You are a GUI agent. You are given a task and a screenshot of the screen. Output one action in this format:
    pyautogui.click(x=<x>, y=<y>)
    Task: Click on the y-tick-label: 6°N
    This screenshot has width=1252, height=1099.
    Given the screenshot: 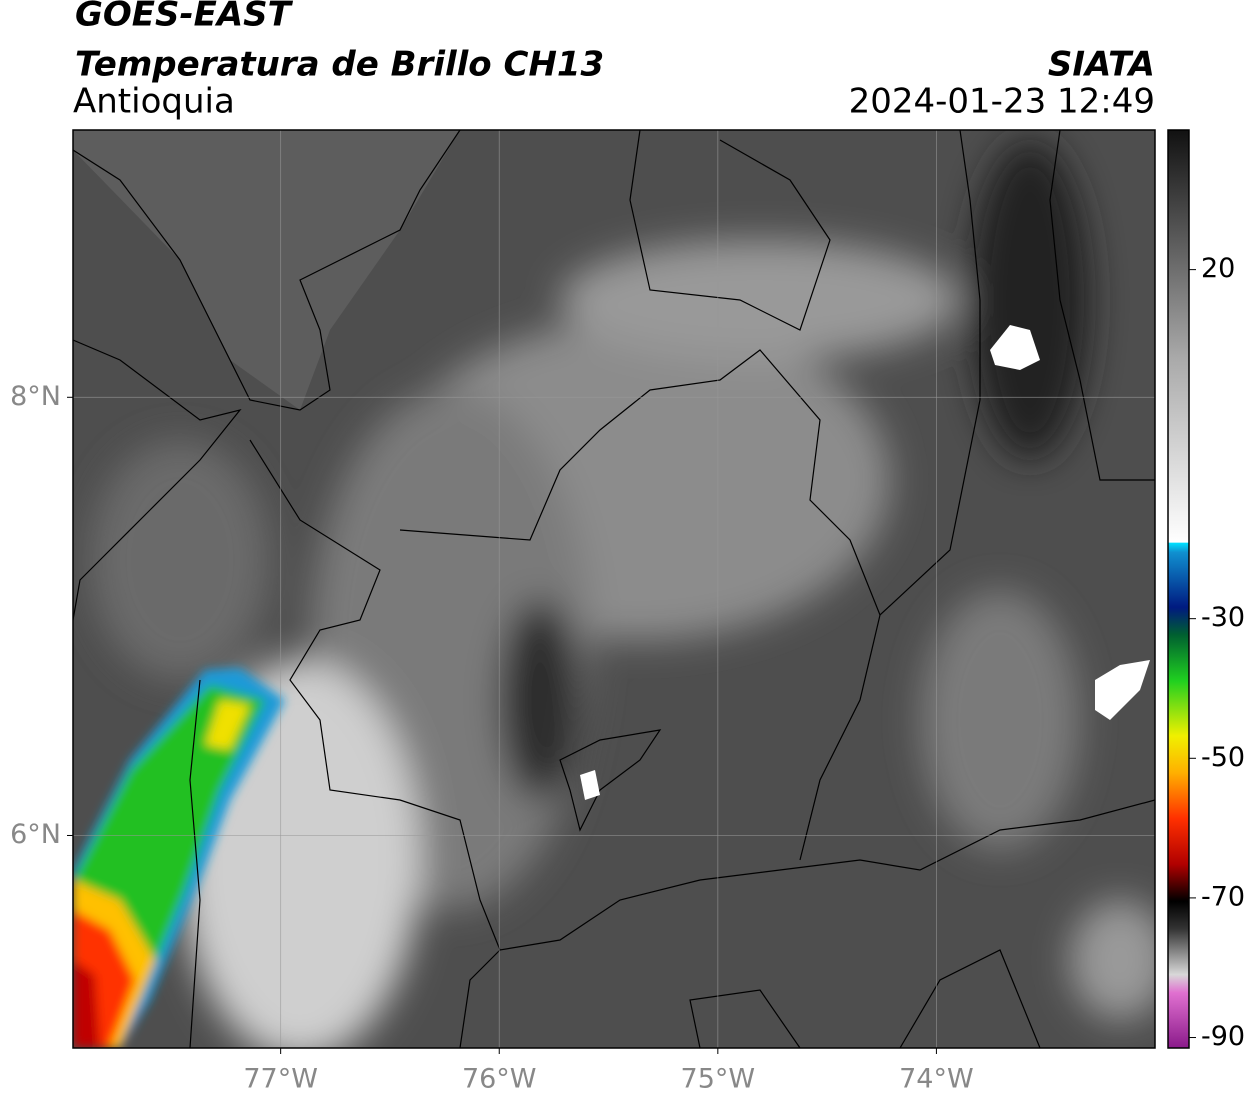 What is the action you would take?
    pyautogui.click(x=35, y=834)
    